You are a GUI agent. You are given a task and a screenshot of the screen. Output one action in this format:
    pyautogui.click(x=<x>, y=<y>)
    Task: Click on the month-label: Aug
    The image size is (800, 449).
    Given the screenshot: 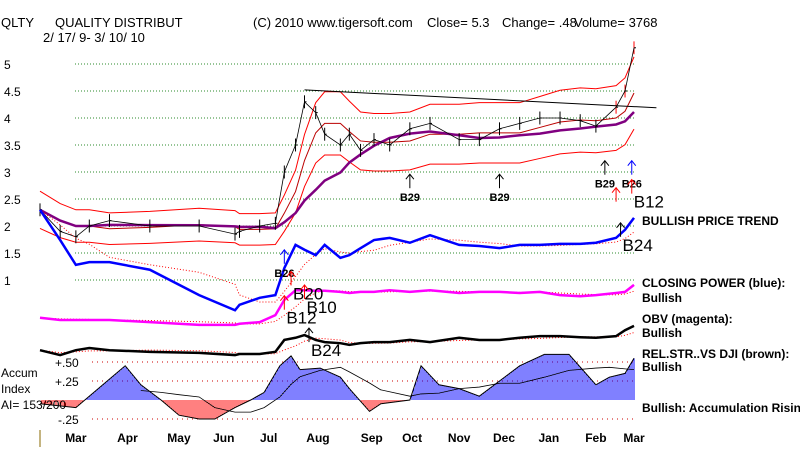 What is the action you would take?
    pyautogui.click(x=317, y=438)
    